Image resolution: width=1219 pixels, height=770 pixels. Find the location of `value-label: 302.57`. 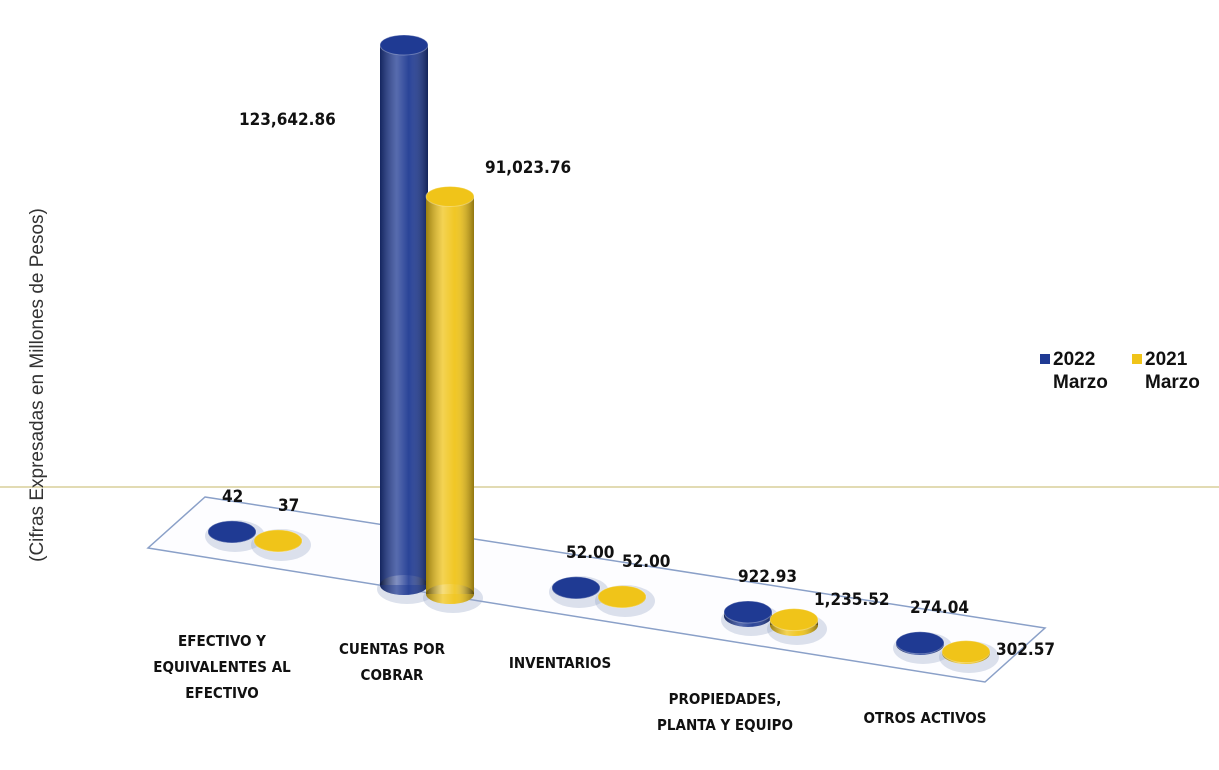

value-label: 302.57 is located at coordinates (1026, 649).